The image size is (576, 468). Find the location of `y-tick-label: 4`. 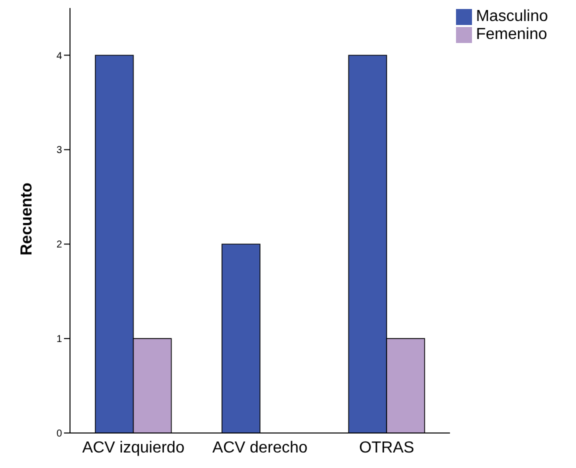

y-tick-label: 4 is located at coordinates (59, 56).